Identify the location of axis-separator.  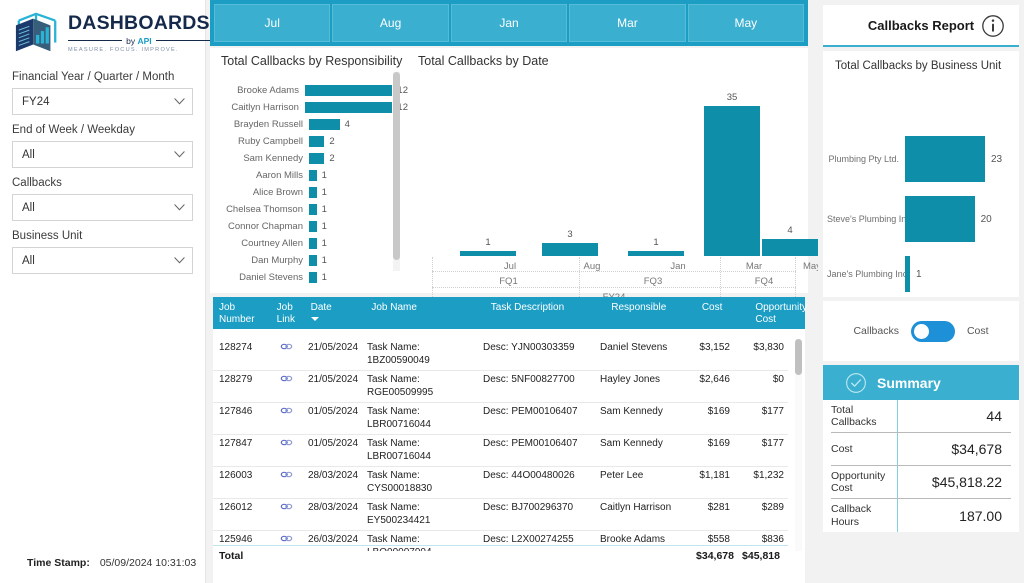
(614, 271).